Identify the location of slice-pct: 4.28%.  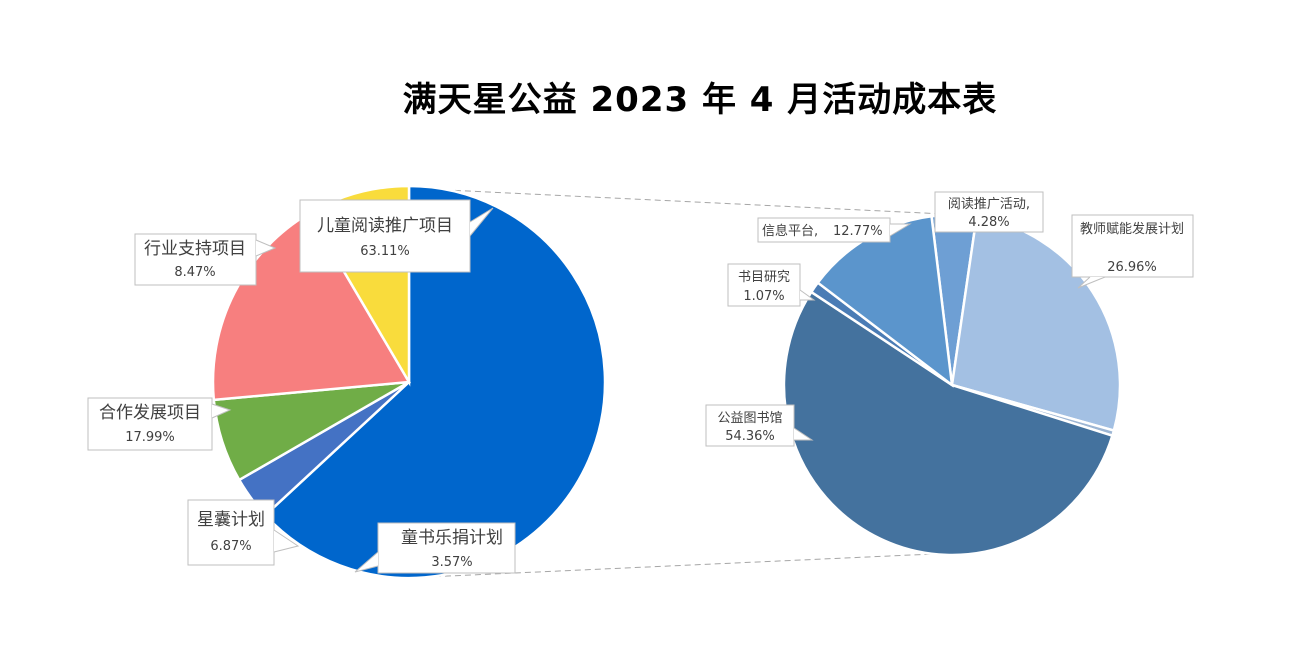
(988, 222).